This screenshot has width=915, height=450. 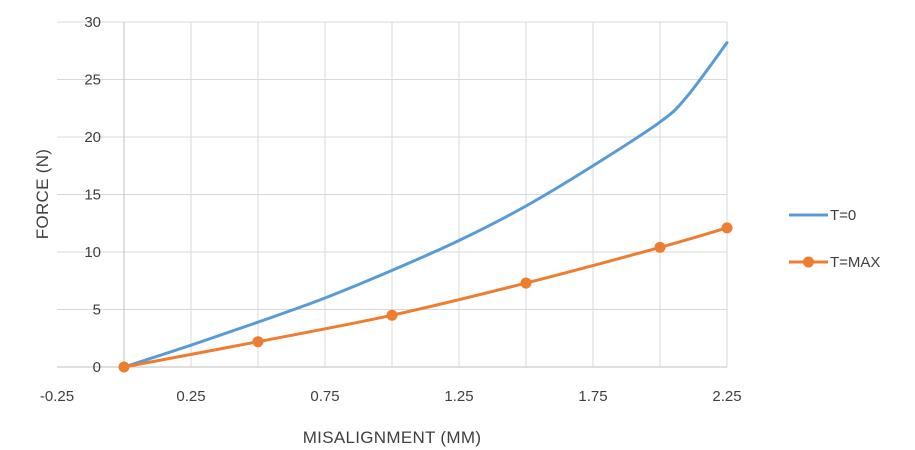 What do you see at coordinates (324, 396) in the screenshot?
I see `x-tick-label: 0.75` at bounding box center [324, 396].